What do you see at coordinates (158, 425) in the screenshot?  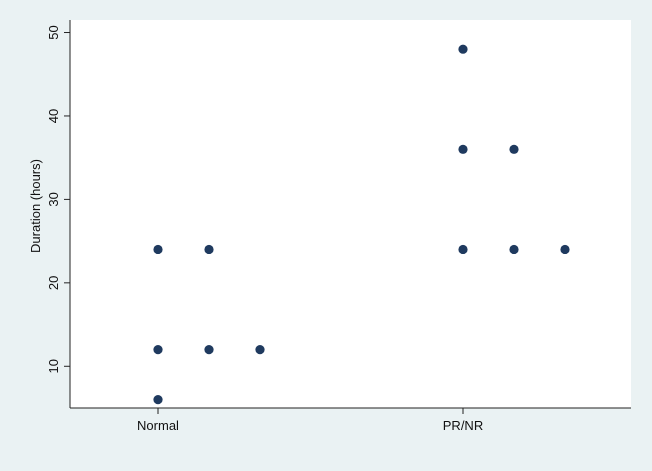 I see `x-tick-label: Normal` at bounding box center [158, 425].